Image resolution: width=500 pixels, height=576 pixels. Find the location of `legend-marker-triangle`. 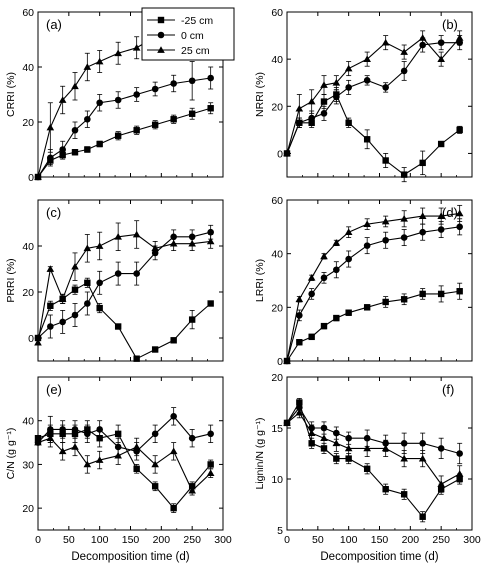

legend-marker-triangle is located at coordinates (161, 49).